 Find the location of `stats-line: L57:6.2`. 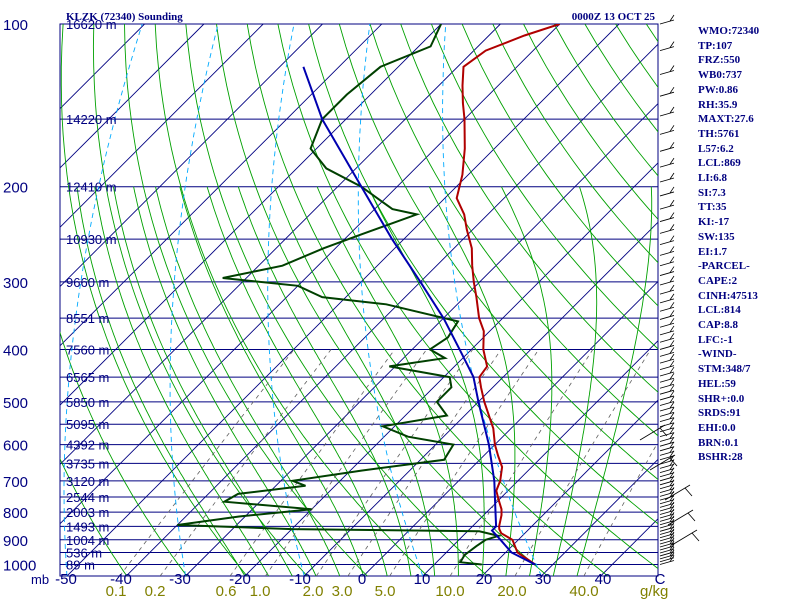

stats-line: L57:6.2 is located at coordinates (716, 148).